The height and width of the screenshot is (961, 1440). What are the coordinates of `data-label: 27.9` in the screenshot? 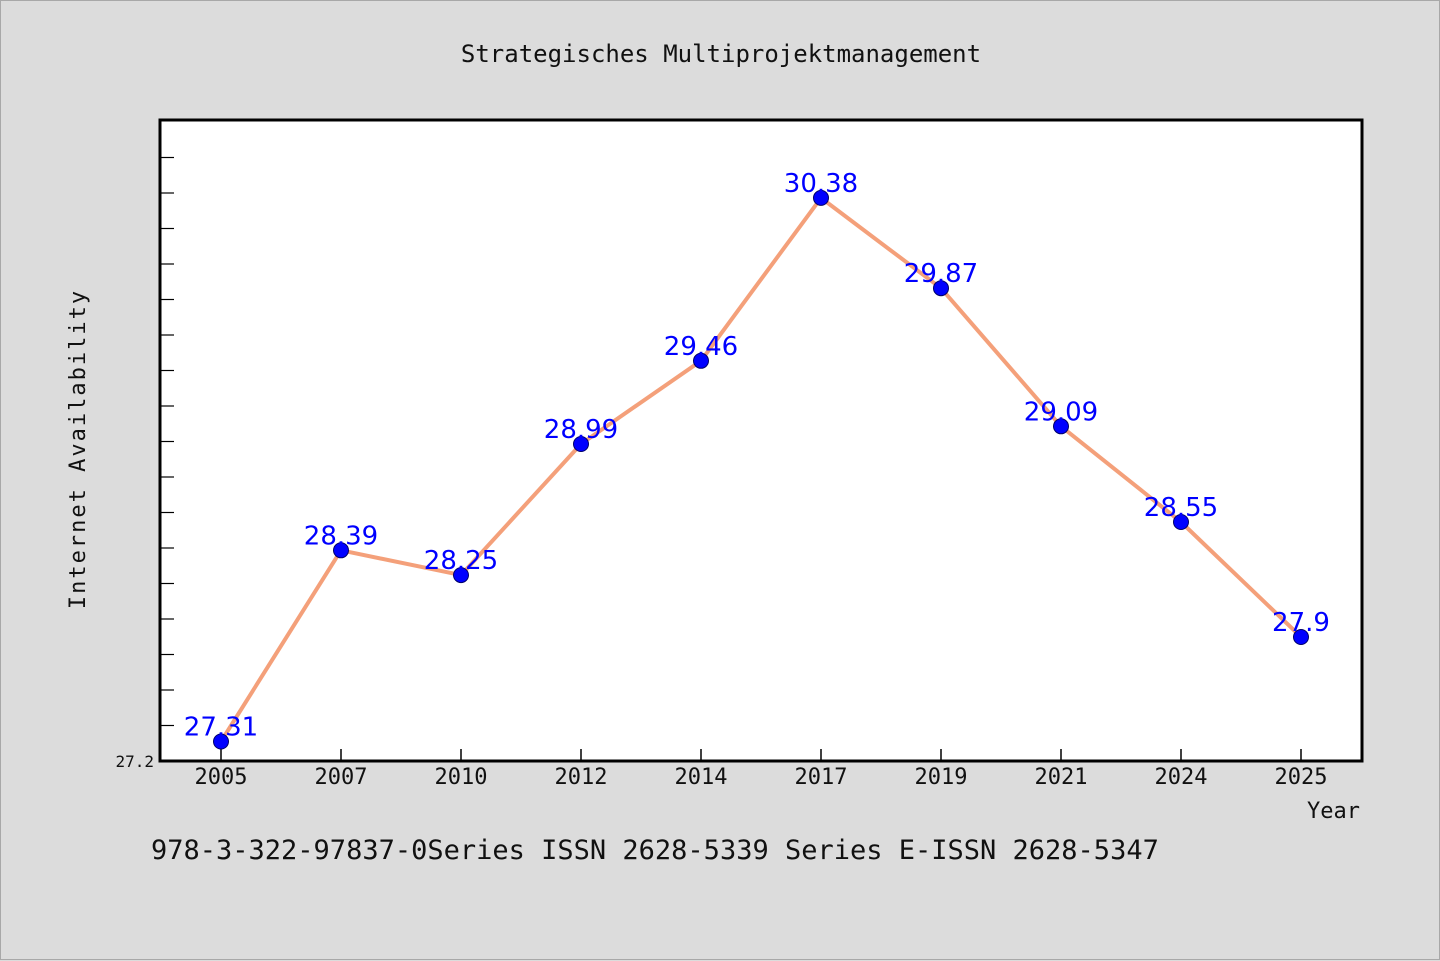 It's located at (1301, 623).